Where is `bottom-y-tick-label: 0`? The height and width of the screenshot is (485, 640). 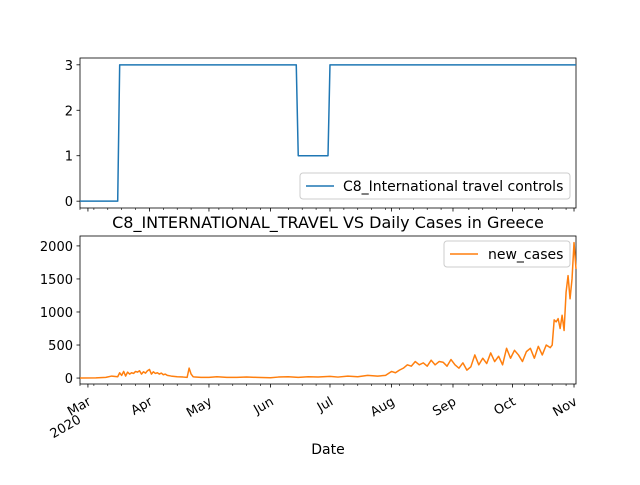
bottom-y-tick-label: 0 is located at coordinates (69, 379).